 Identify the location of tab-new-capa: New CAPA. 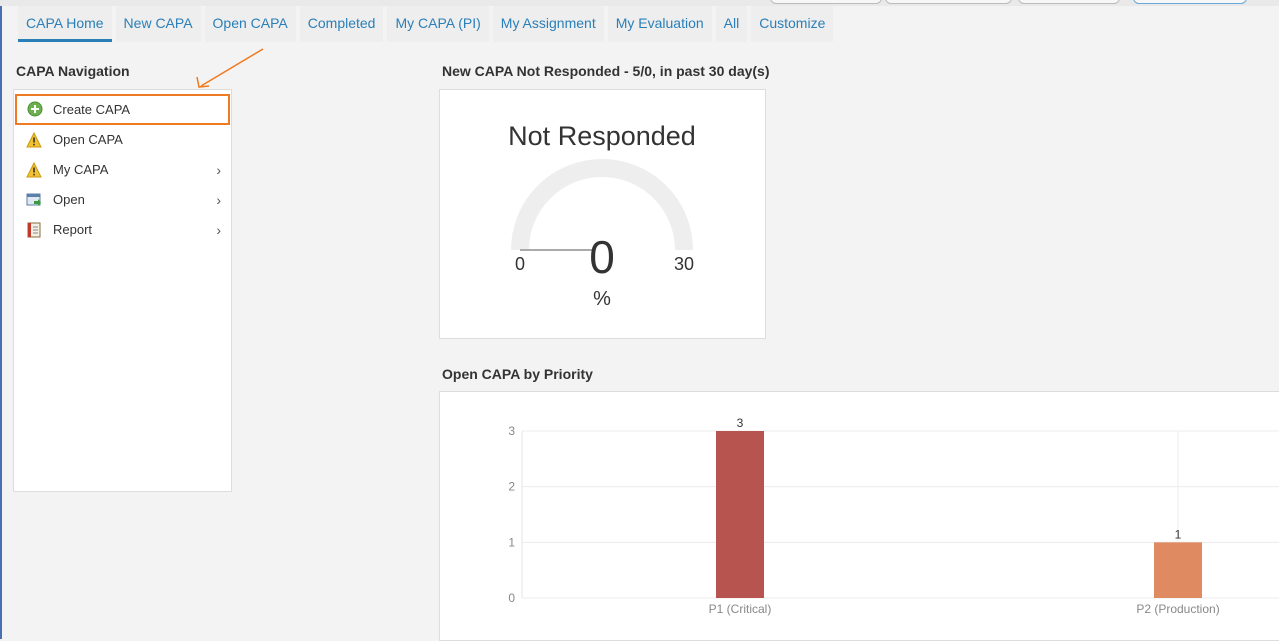
(158, 24).